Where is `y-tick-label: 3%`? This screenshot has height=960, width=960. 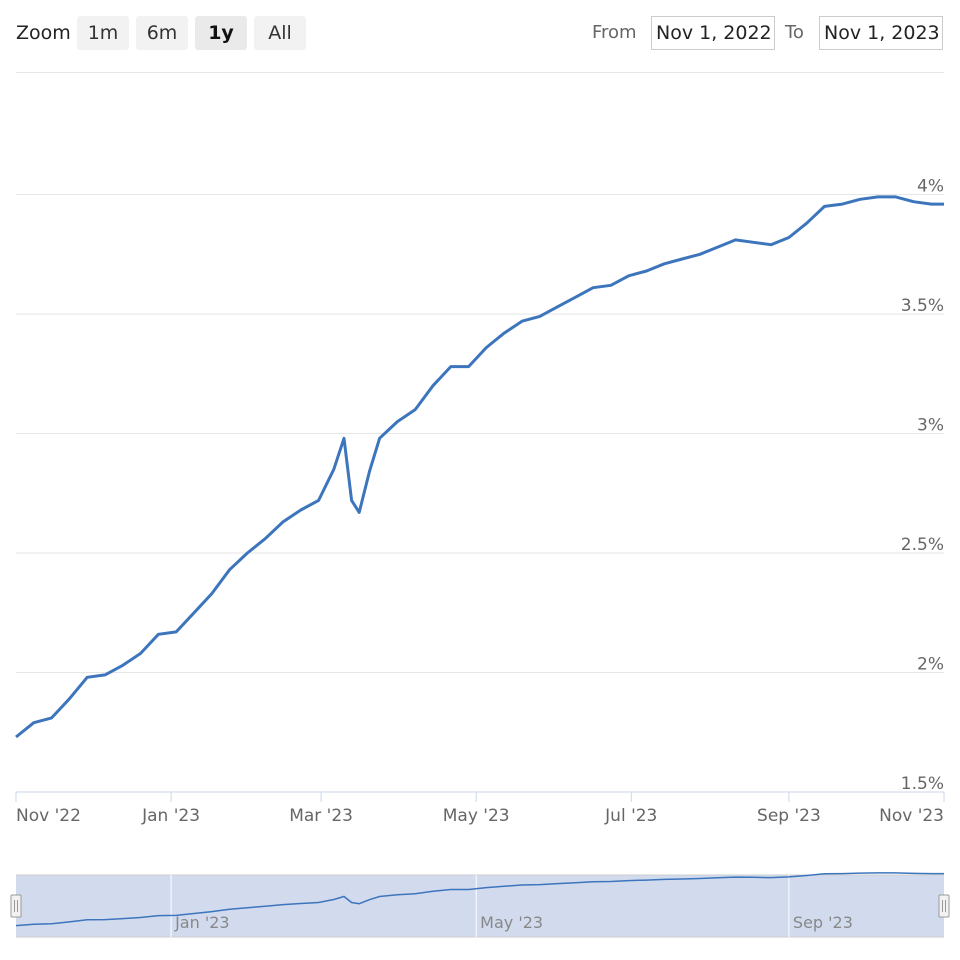
y-tick-label: 3% is located at coordinates (930, 426).